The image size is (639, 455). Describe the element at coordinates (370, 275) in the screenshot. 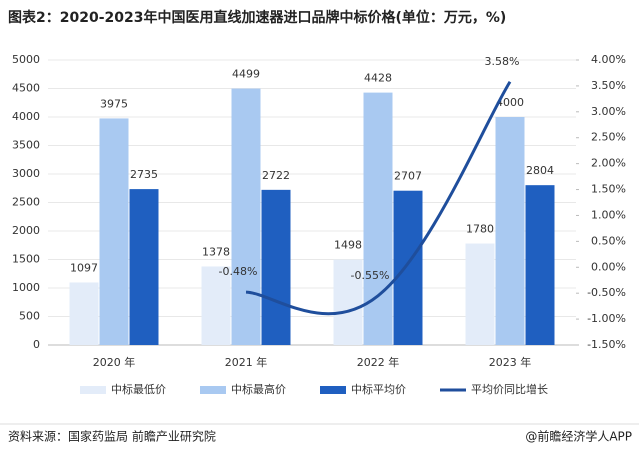

I see `line-label: -0.55%` at that location.